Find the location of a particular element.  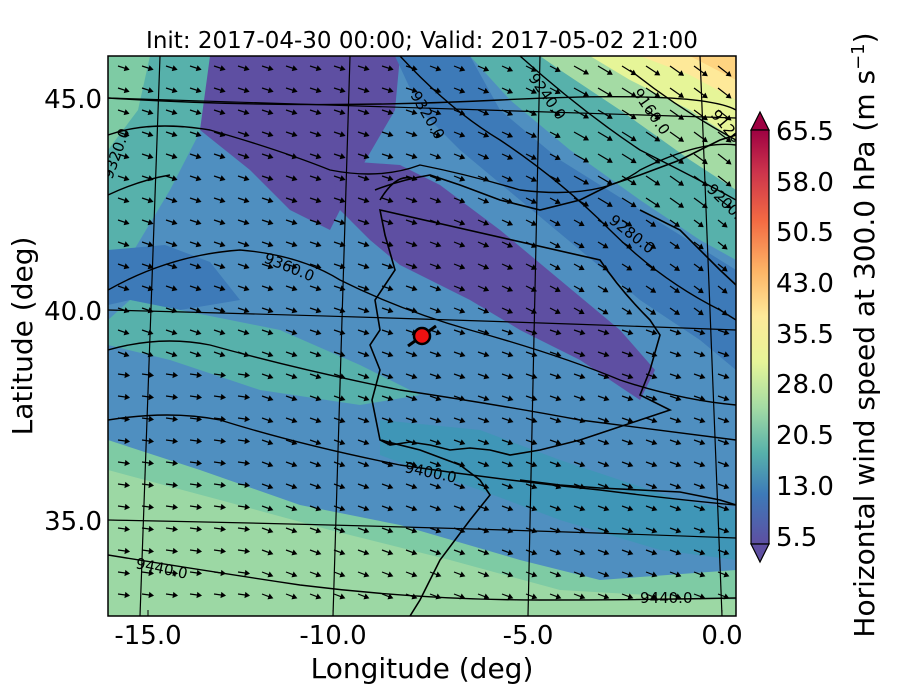

colorbar-tick-label: 43.0 is located at coordinates (805, 284).